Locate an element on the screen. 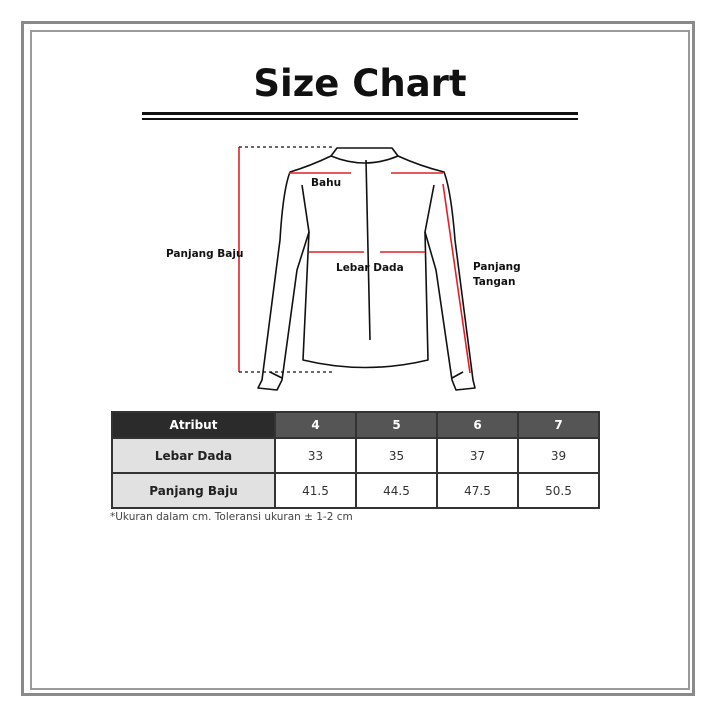 This screenshot has width=720, height=720. label-panjang-tangan-2: Tangan is located at coordinates (494, 282).